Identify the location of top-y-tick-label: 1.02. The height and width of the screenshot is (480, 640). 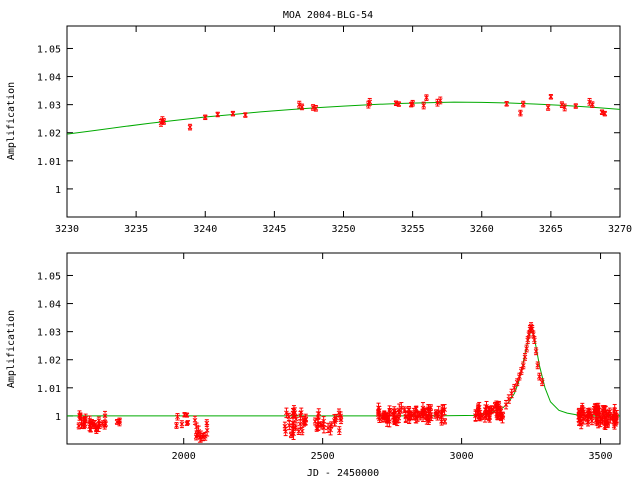
(49, 134).